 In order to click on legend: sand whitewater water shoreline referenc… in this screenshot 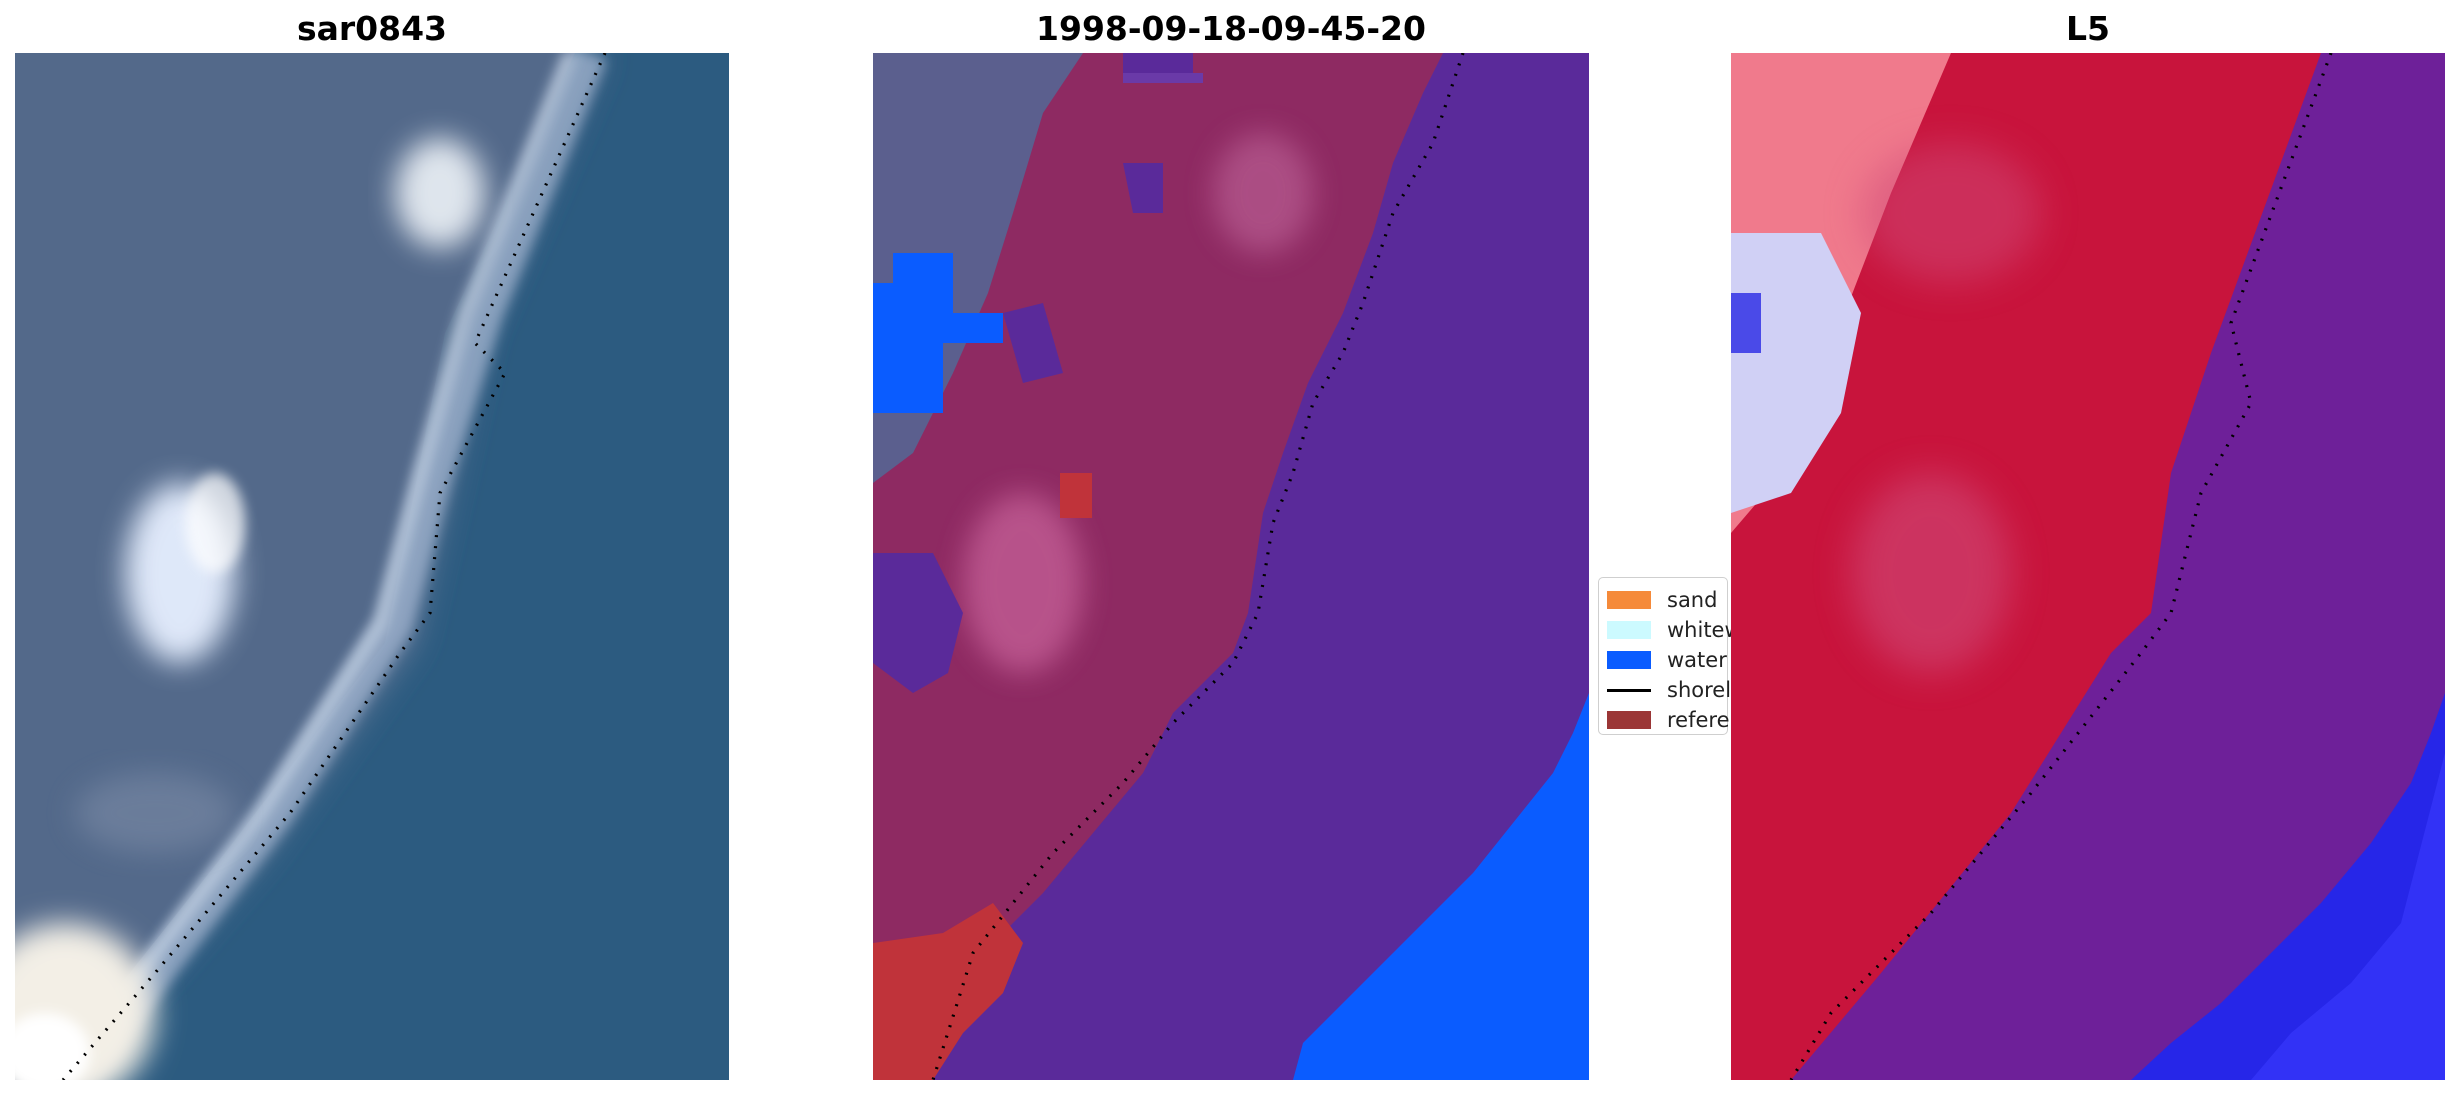, I will do `click(1734, 656)`.